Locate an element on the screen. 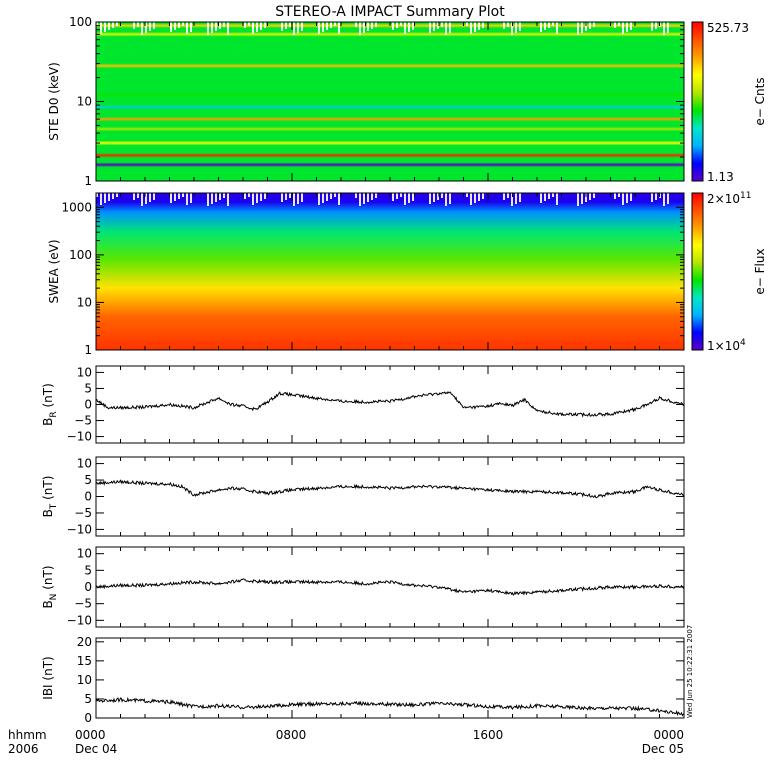  timestamp: Wed Jun 25 10:22:31 2007 is located at coordinates (690, 671).